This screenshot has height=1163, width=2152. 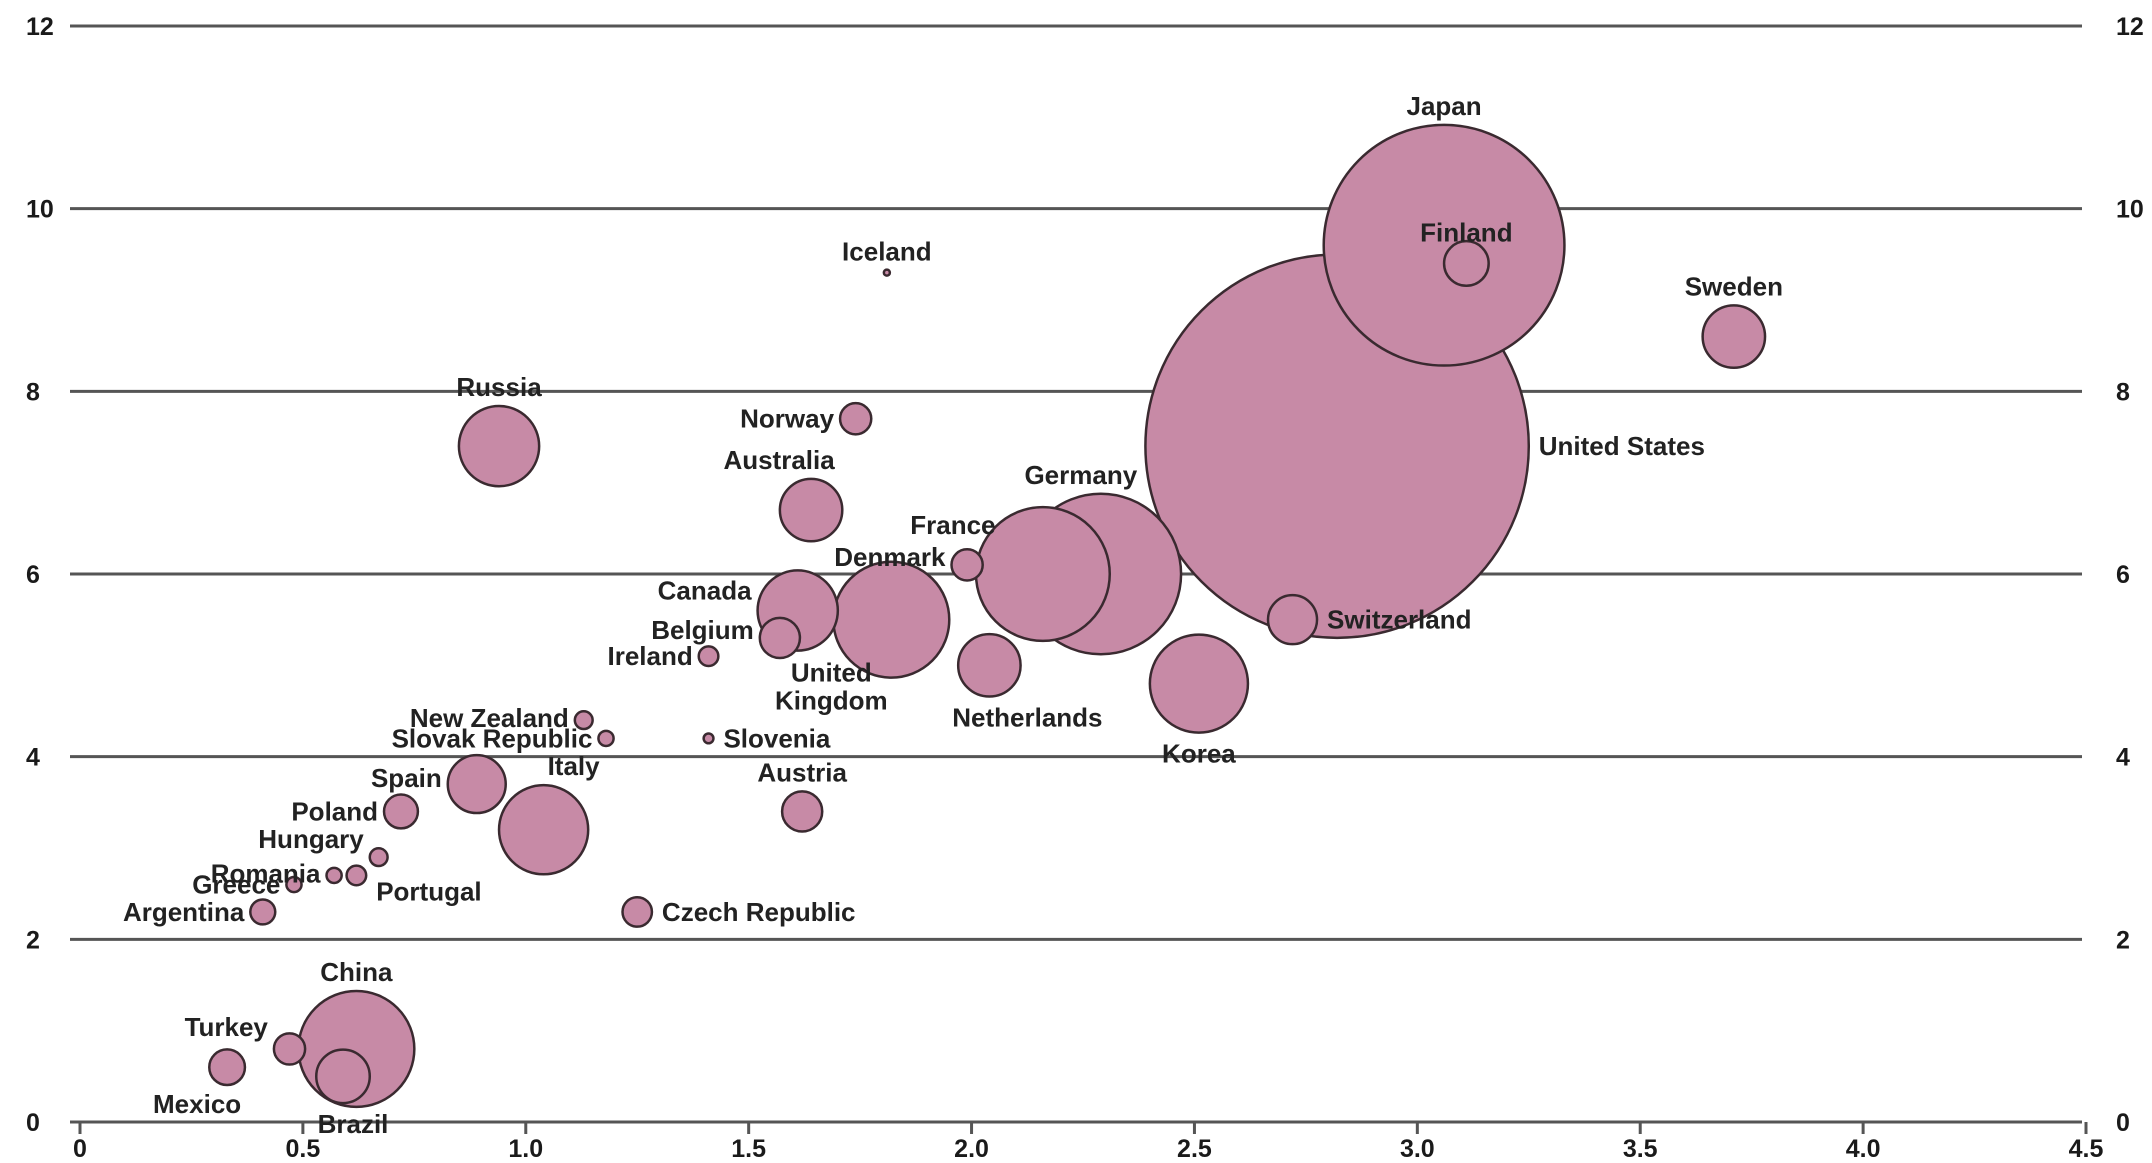 I want to click on bubble-argentina, so click(x=263, y=912).